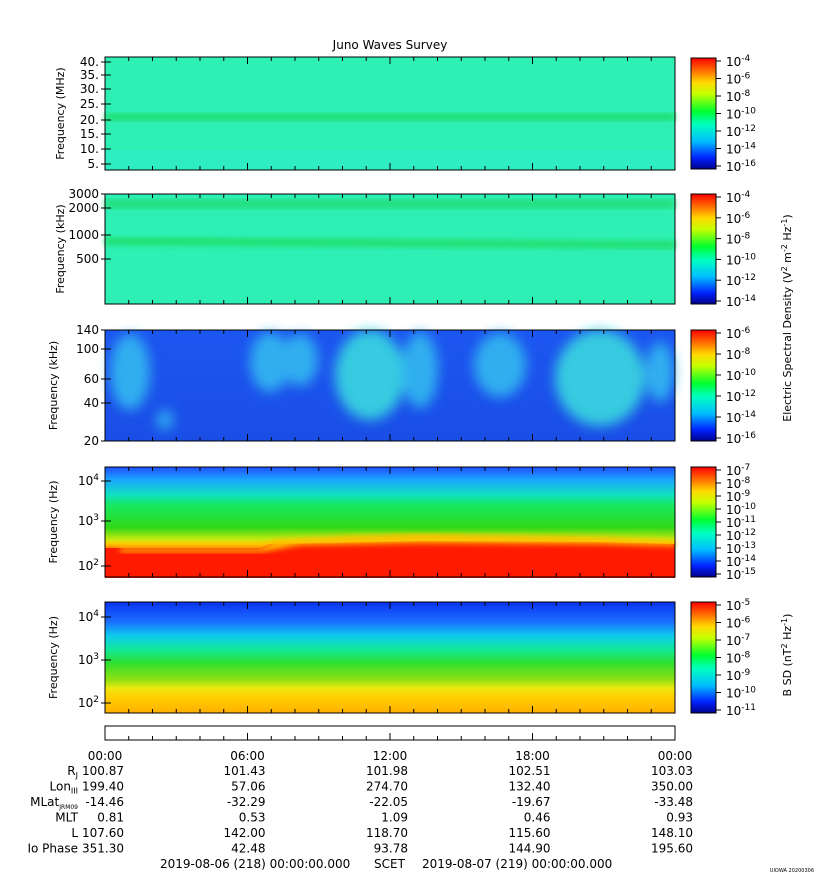  Describe the element at coordinates (537, 818) in the screenshot. I see `ephemeris-value: 0.46` at that location.